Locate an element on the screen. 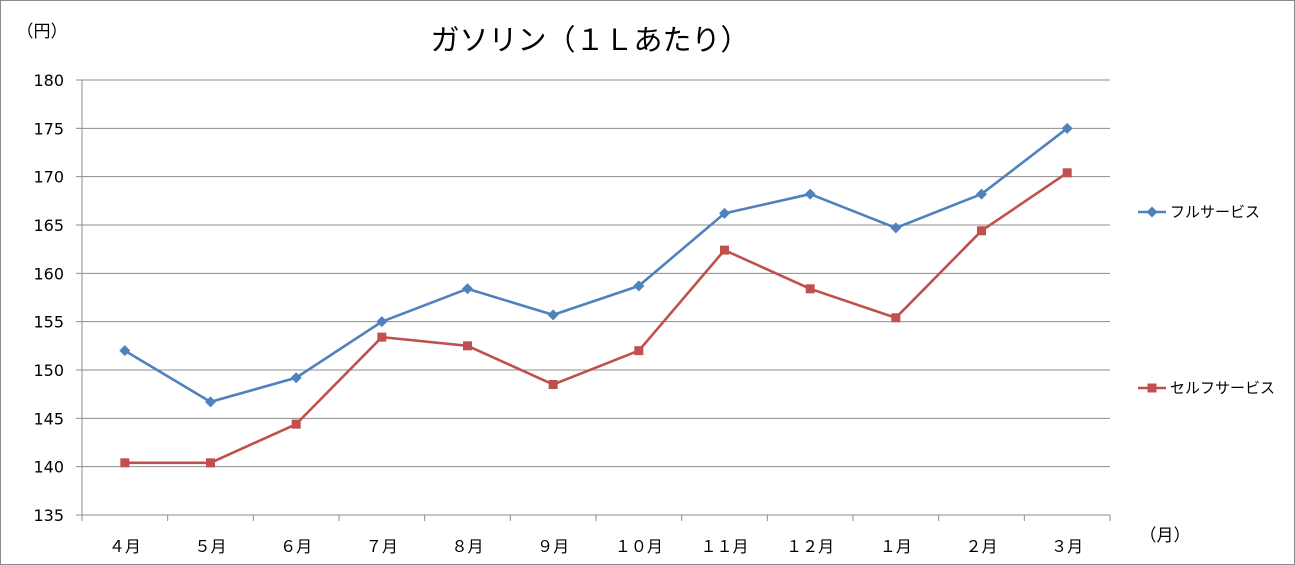  y-tick-label: 145 is located at coordinates (48, 418).